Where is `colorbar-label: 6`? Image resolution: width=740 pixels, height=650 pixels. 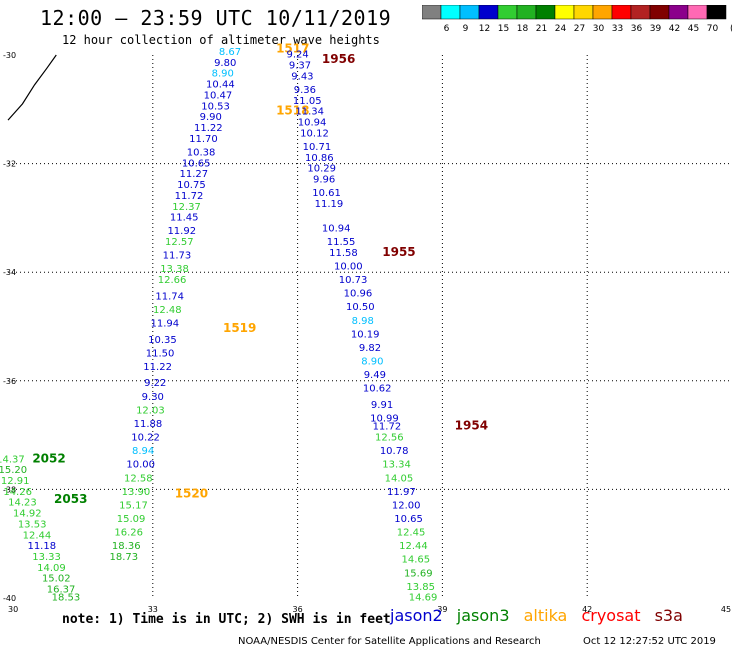
colorbar-label: 6 is located at coordinates (447, 29).